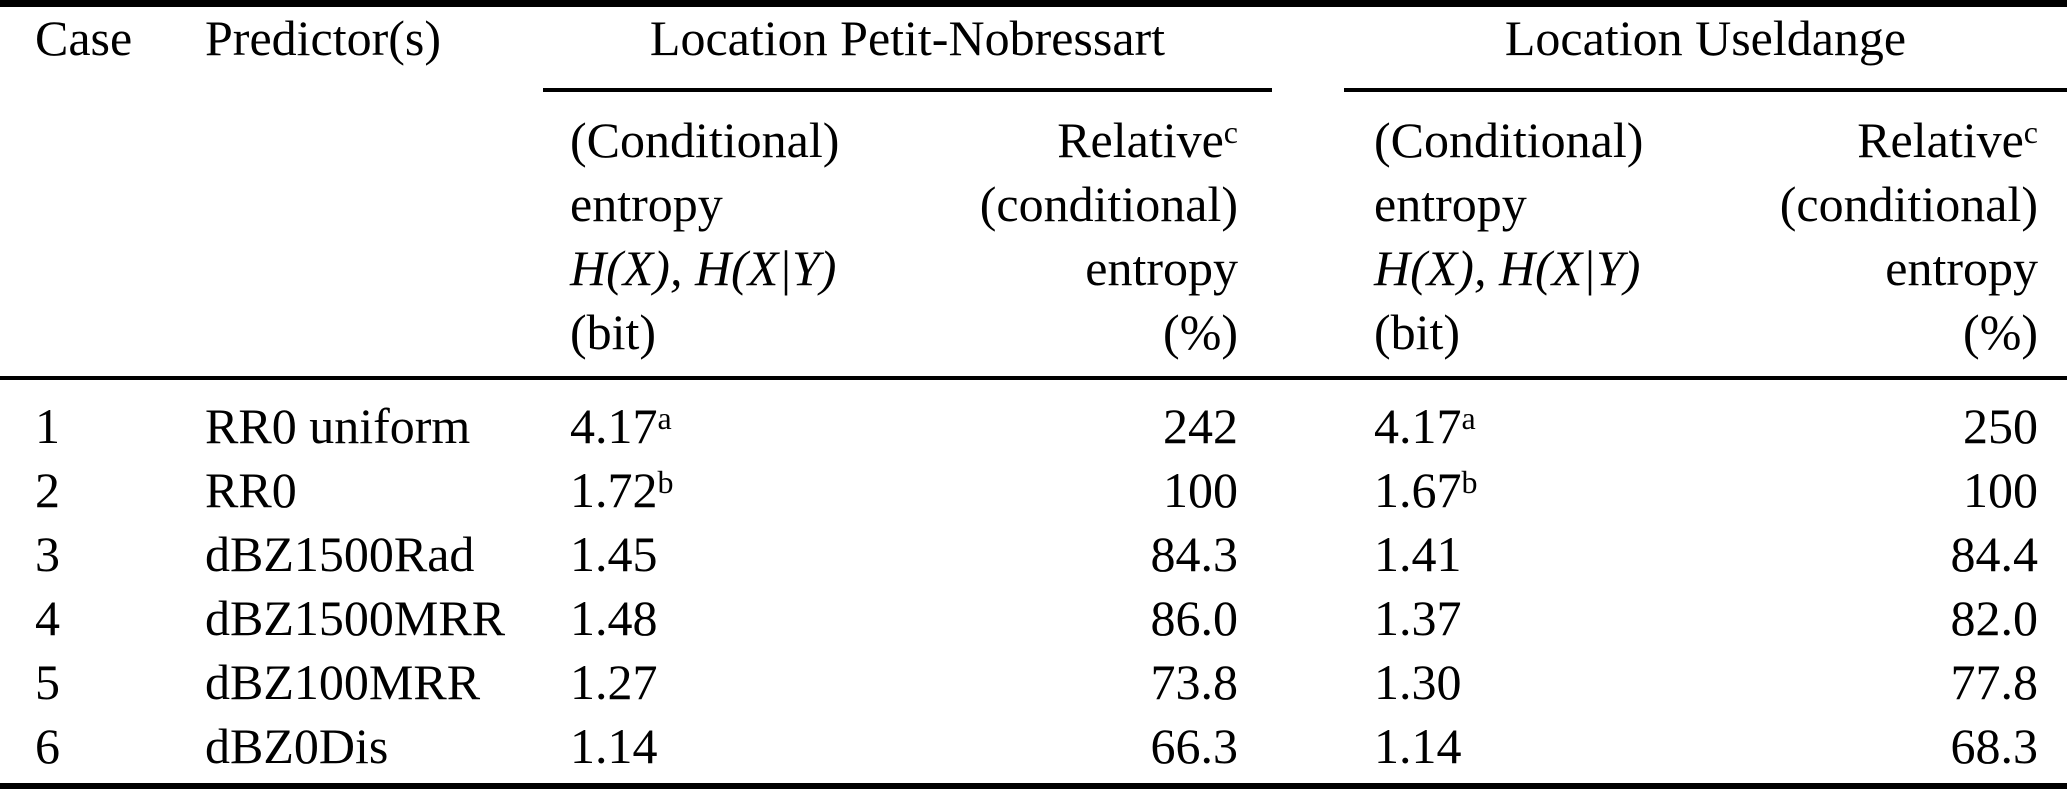  What do you see at coordinates (735, 682) in the screenshot?
I see `pn-entropy-cell: 1.27` at bounding box center [735, 682].